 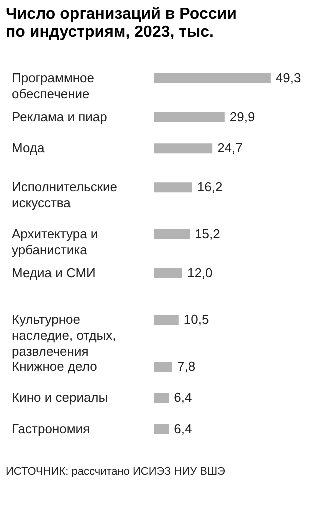 I want to click on data-label: 24,7, so click(x=230, y=148).